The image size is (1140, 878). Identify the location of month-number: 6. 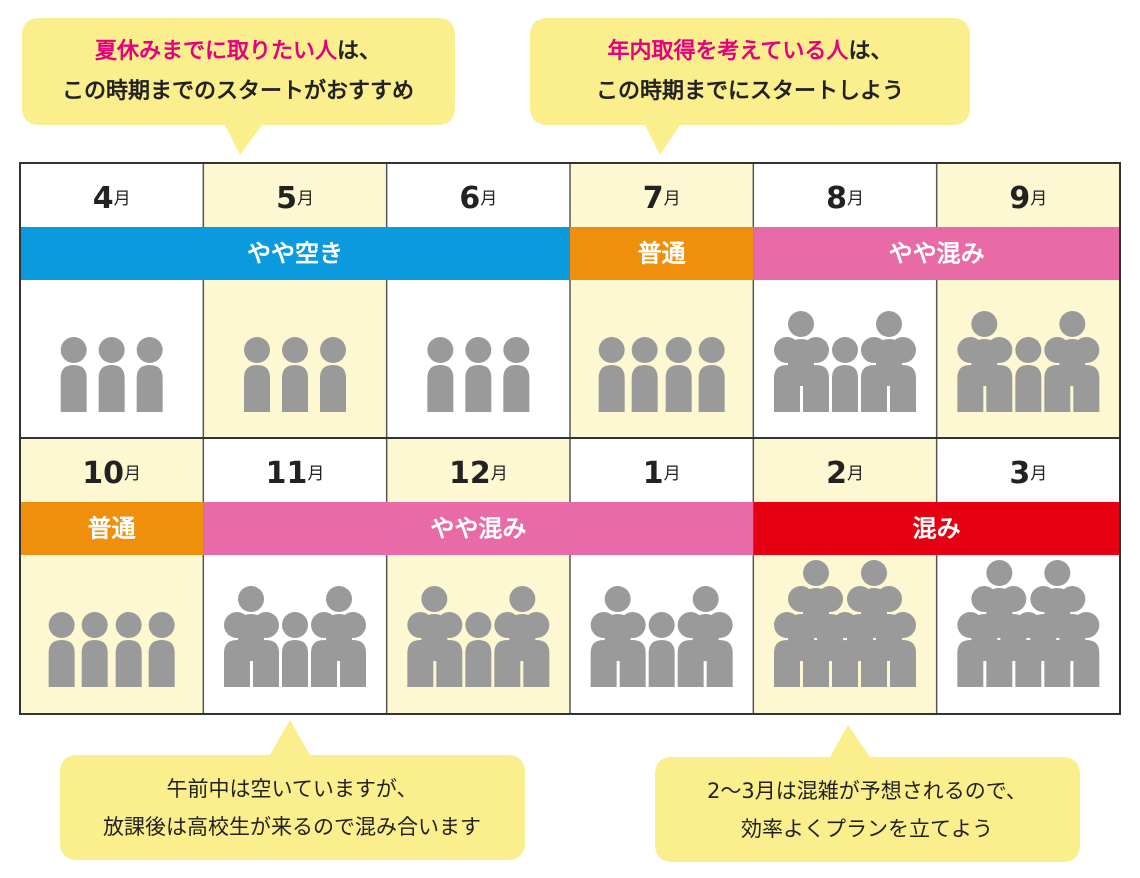
(469, 198).